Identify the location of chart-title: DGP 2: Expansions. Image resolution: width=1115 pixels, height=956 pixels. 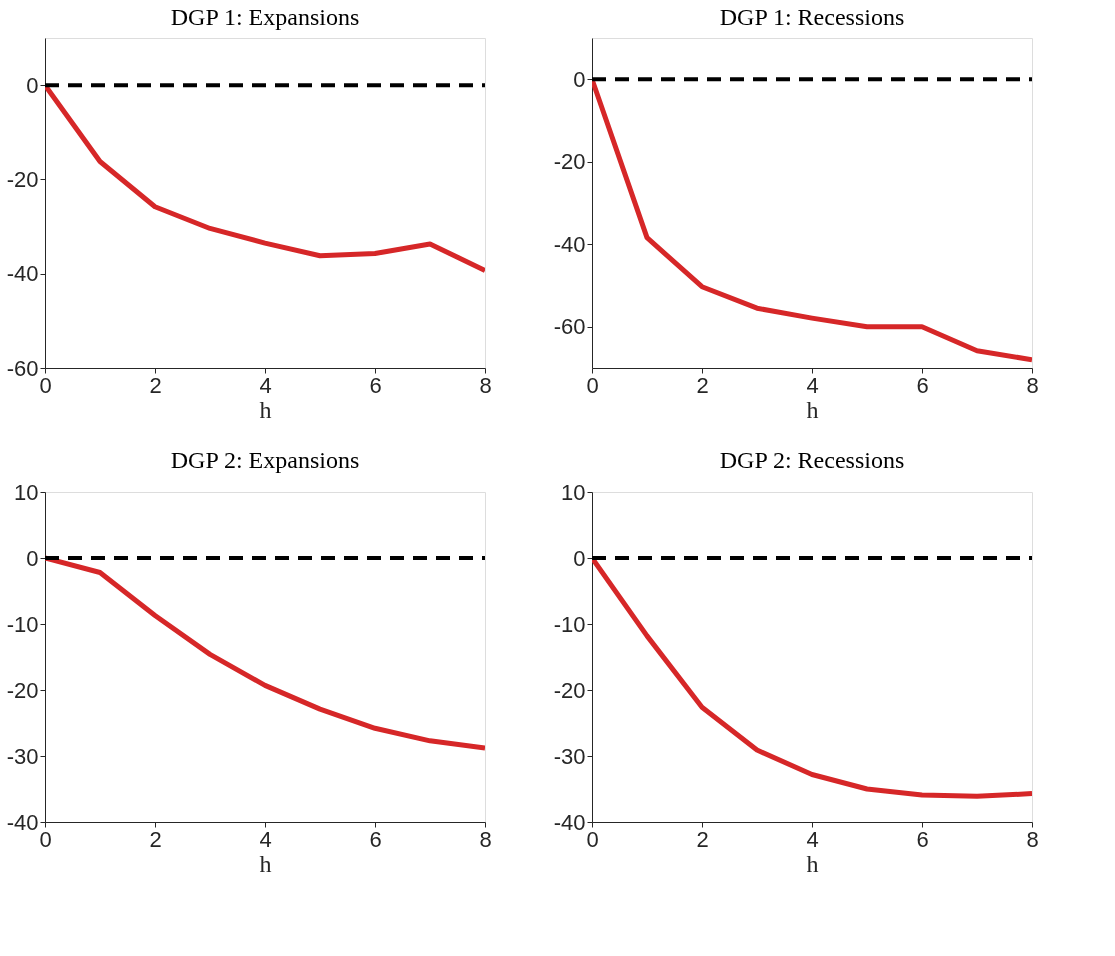
(265, 460).